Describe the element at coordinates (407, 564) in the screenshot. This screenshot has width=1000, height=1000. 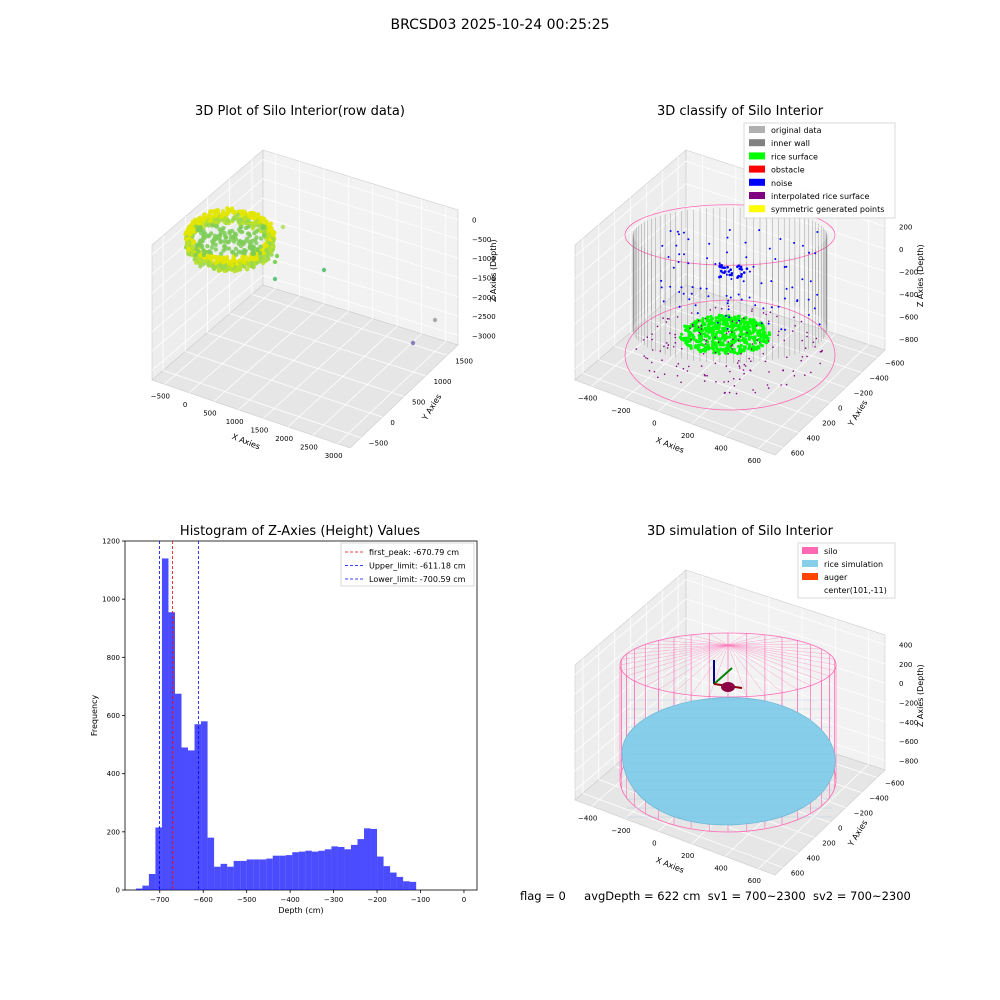
I see `histogram-legend-box` at that location.